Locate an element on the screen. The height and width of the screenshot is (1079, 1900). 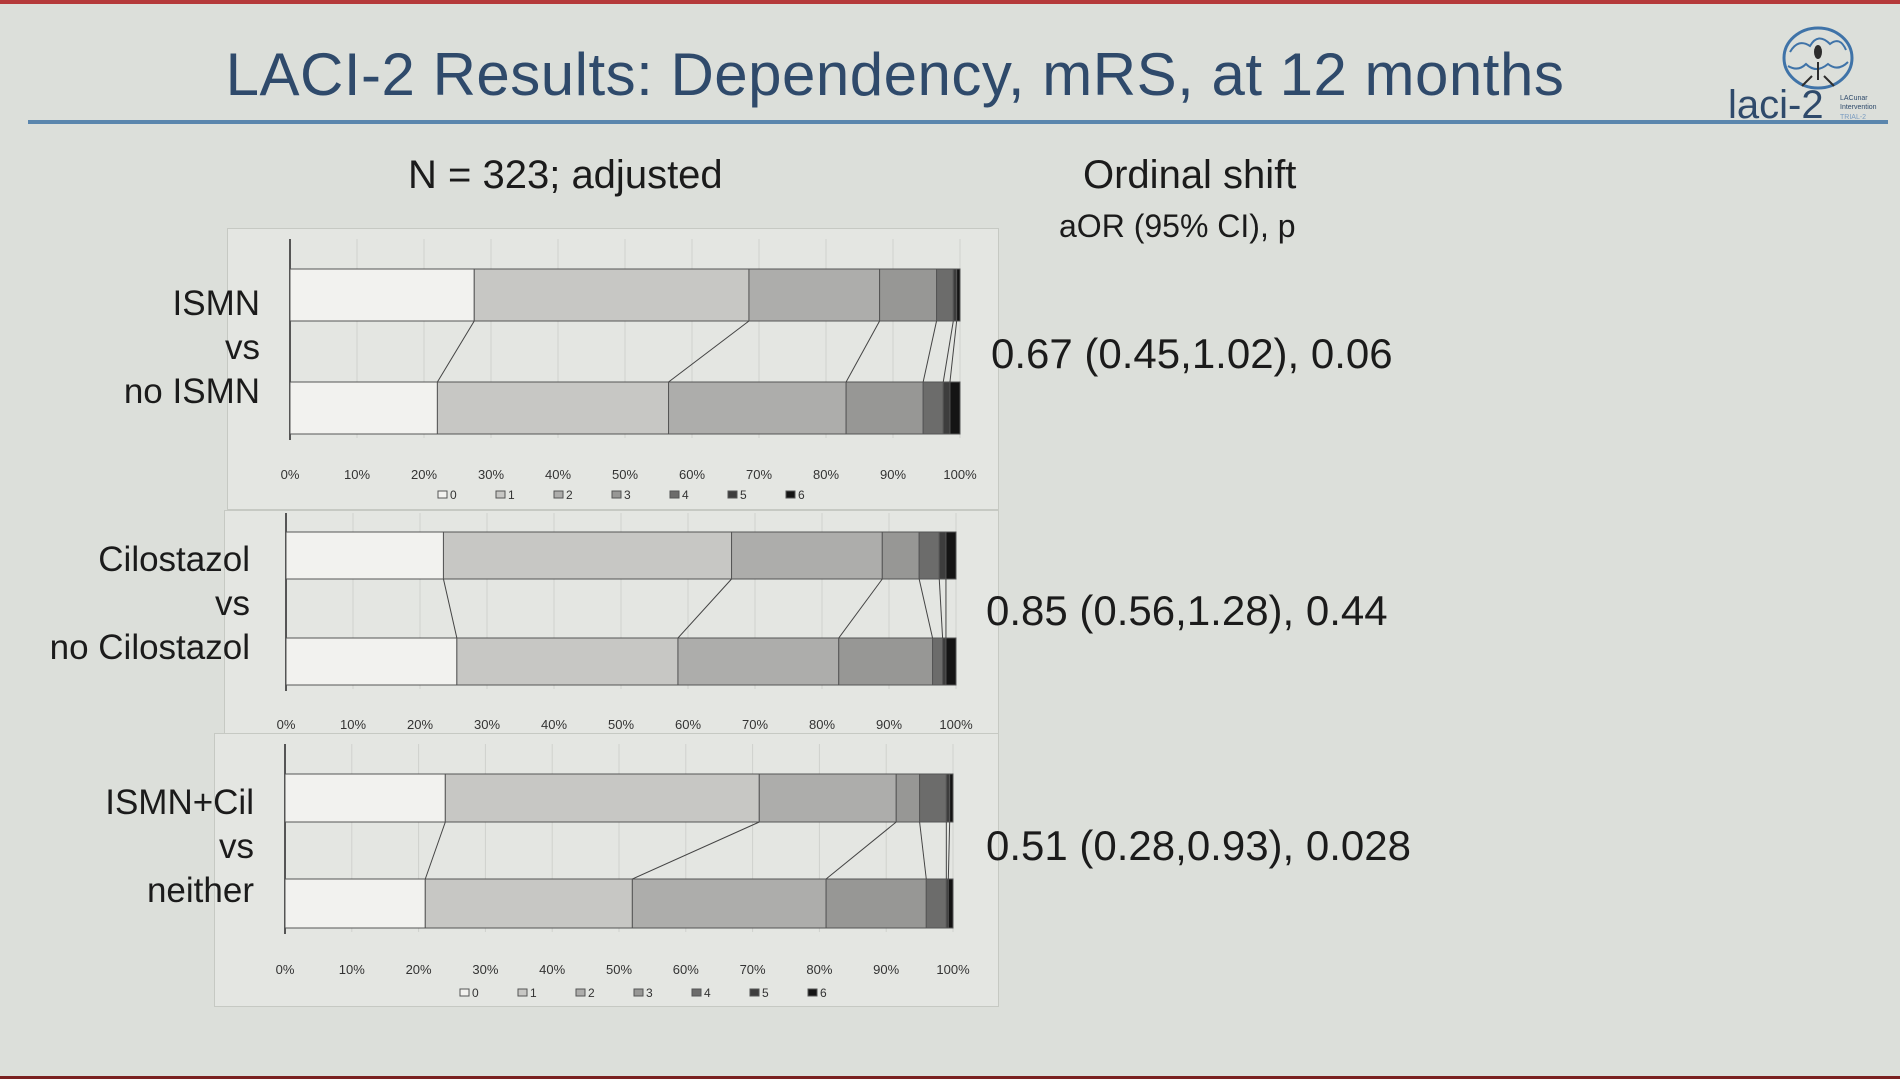
legend-label: 3 is located at coordinates (627, 495).